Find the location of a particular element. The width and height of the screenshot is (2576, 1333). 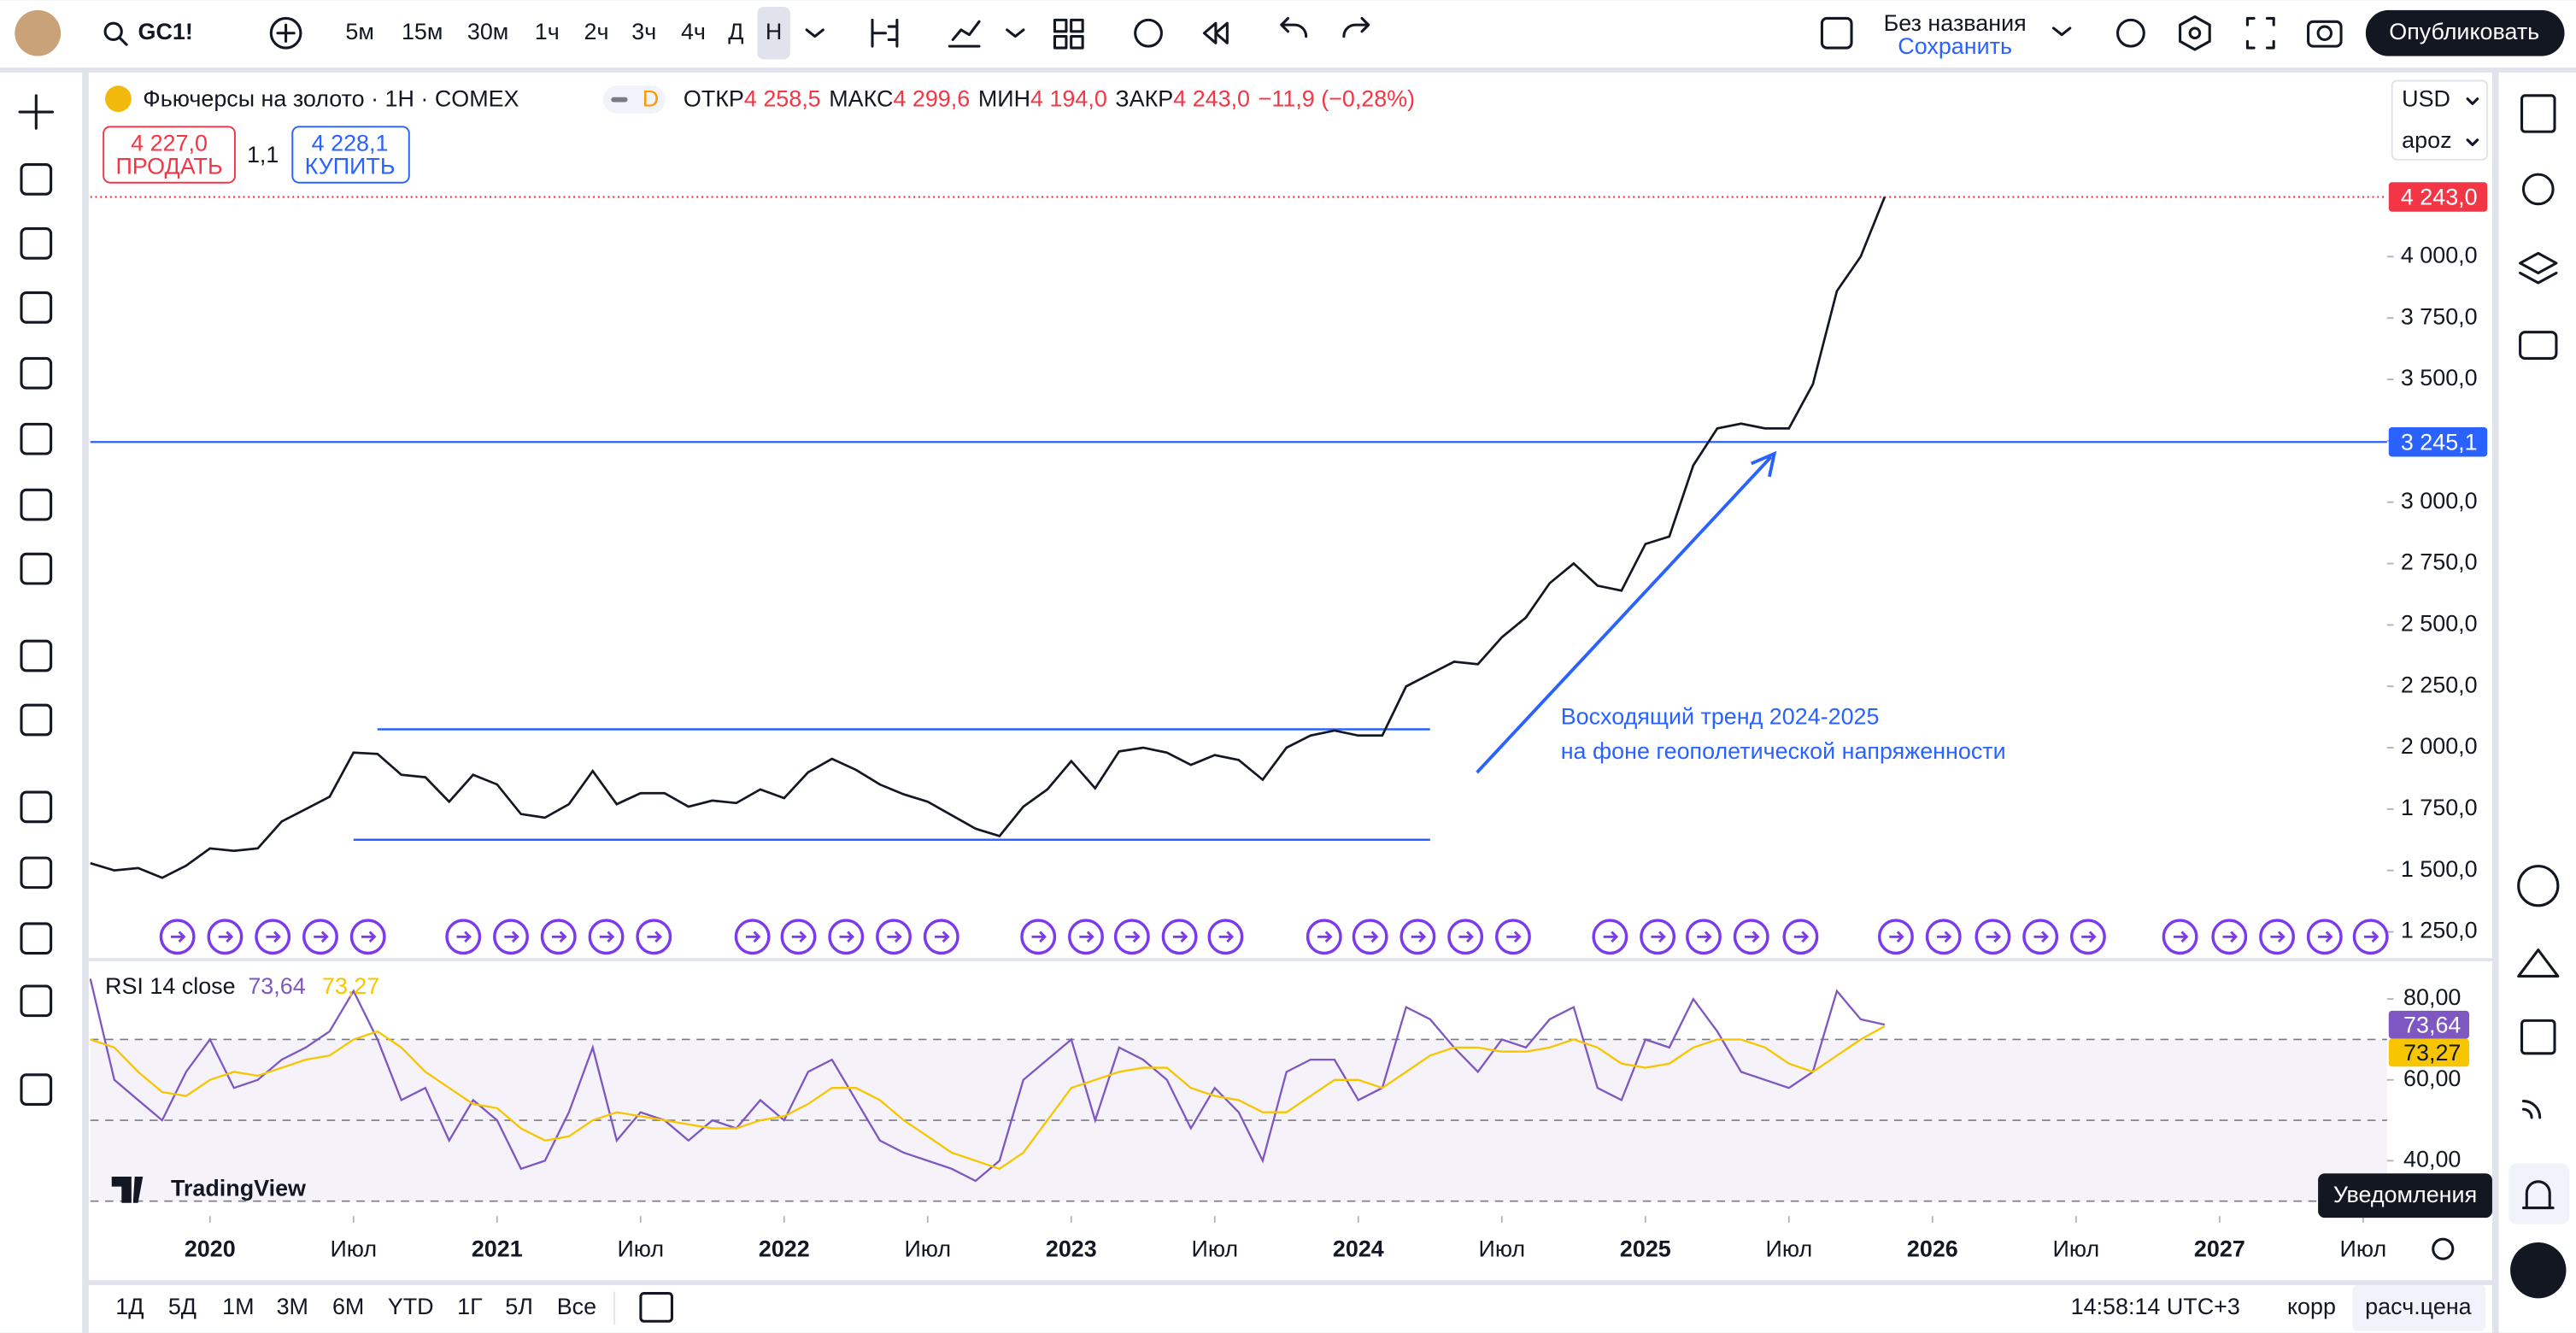

publish-button is located at coordinates (2465, 32).